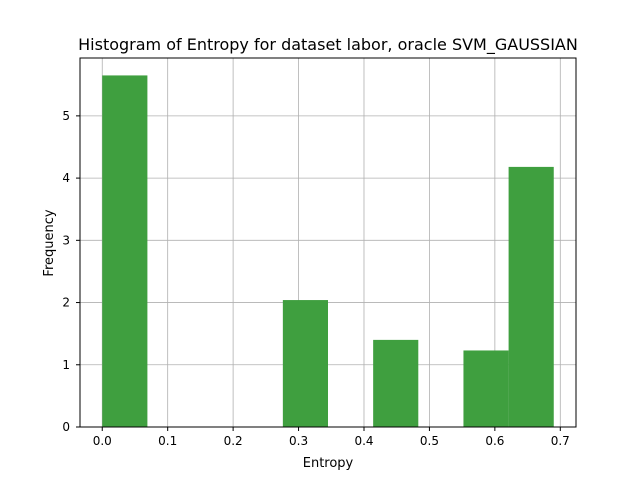  What do you see at coordinates (331, 437) in the screenshot?
I see `x-axis-ticks: 0.0 0.1 0.2 0.3 0.4 0.5 0.6 0.7` at bounding box center [331, 437].